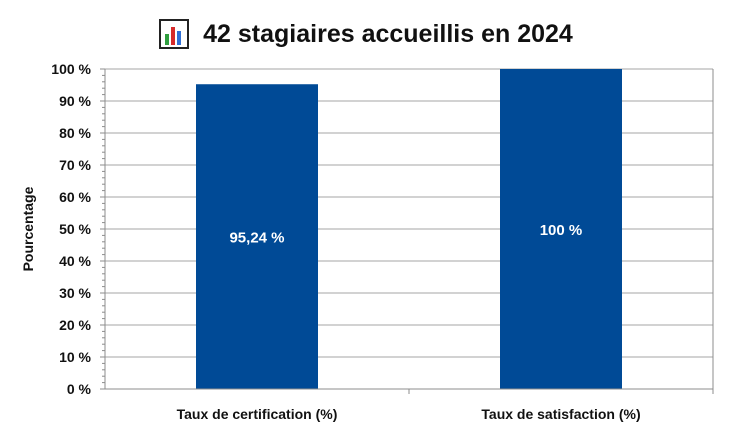  Describe the element at coordinates (75, 261) in the screenshot. I see `y-tick-label: 40 %` at that location.